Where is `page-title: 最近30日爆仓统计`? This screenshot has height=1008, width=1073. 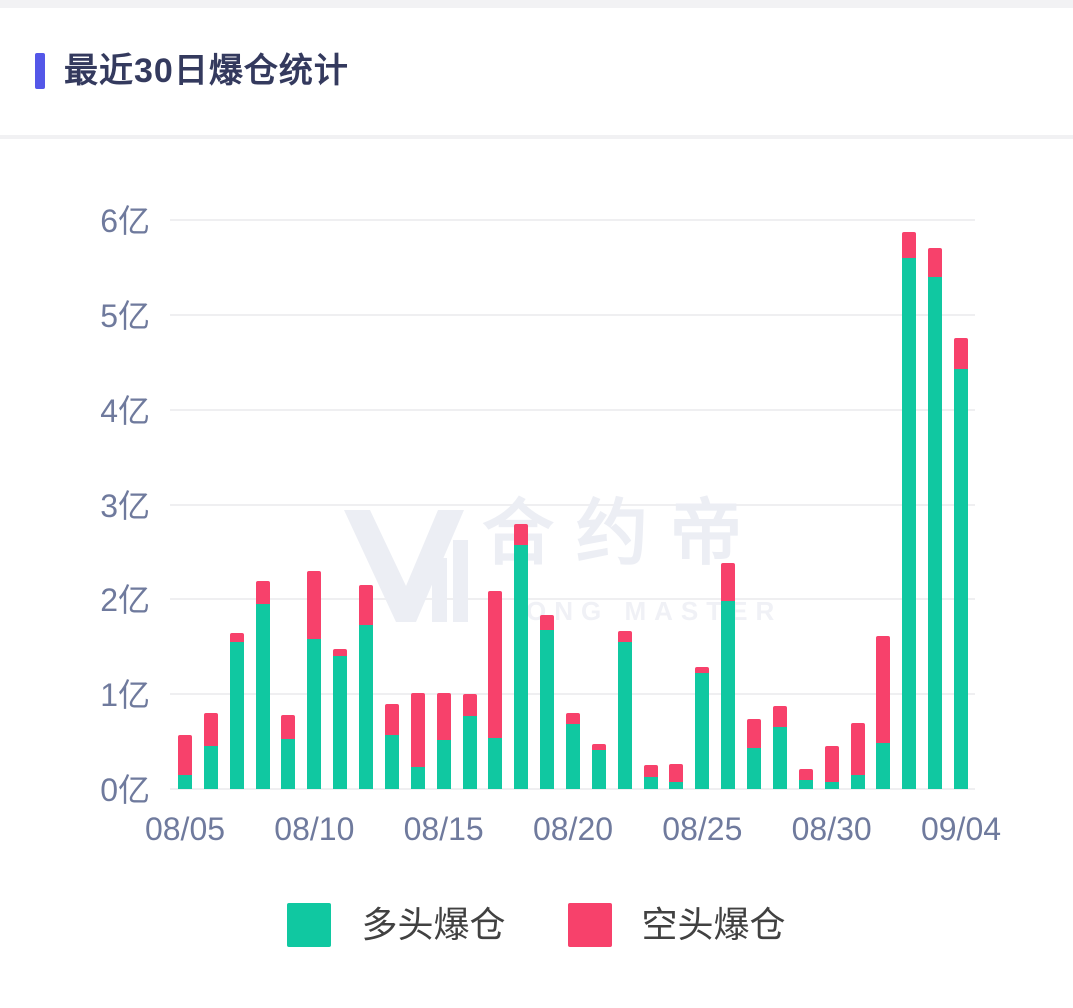 page-title: 最近30日爆仓统计 is located at coordinates (206, 71).